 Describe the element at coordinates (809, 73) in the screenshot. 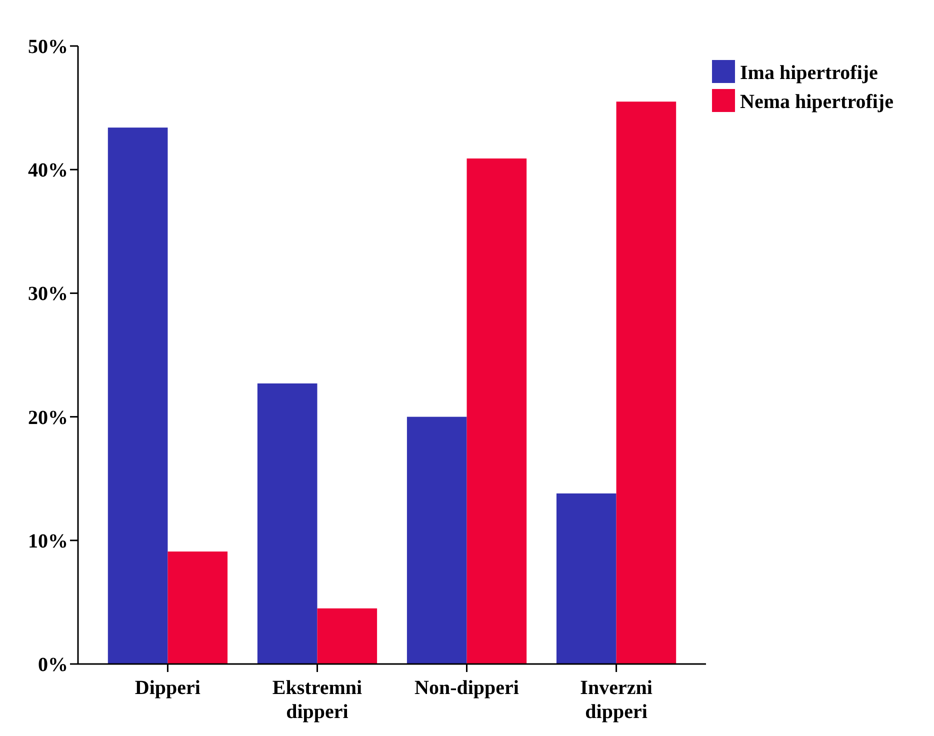

I see `legend-label: Ima hipertrofije` at that location.